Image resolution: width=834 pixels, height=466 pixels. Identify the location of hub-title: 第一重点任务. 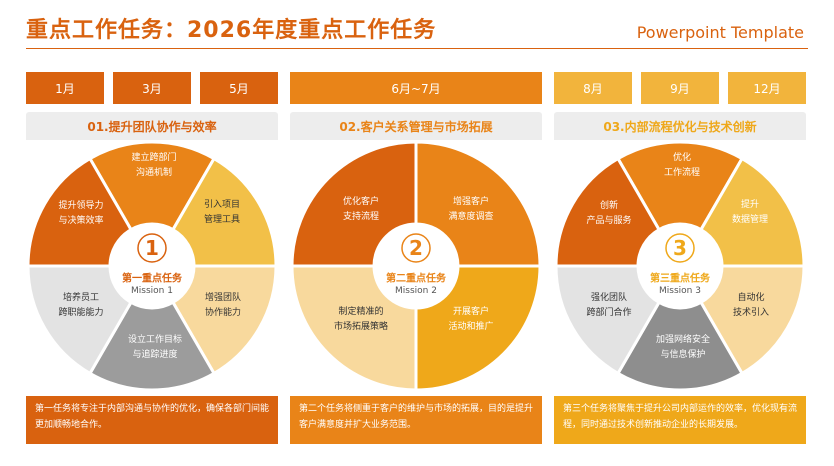
(152, 279).